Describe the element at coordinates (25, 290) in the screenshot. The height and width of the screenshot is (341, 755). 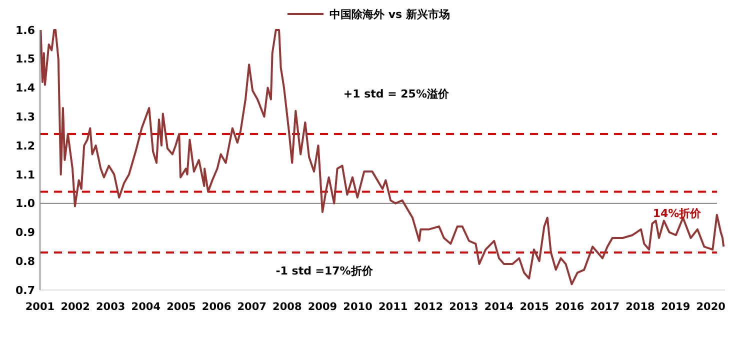
I see `y-tick-label: 0.7` at that location.